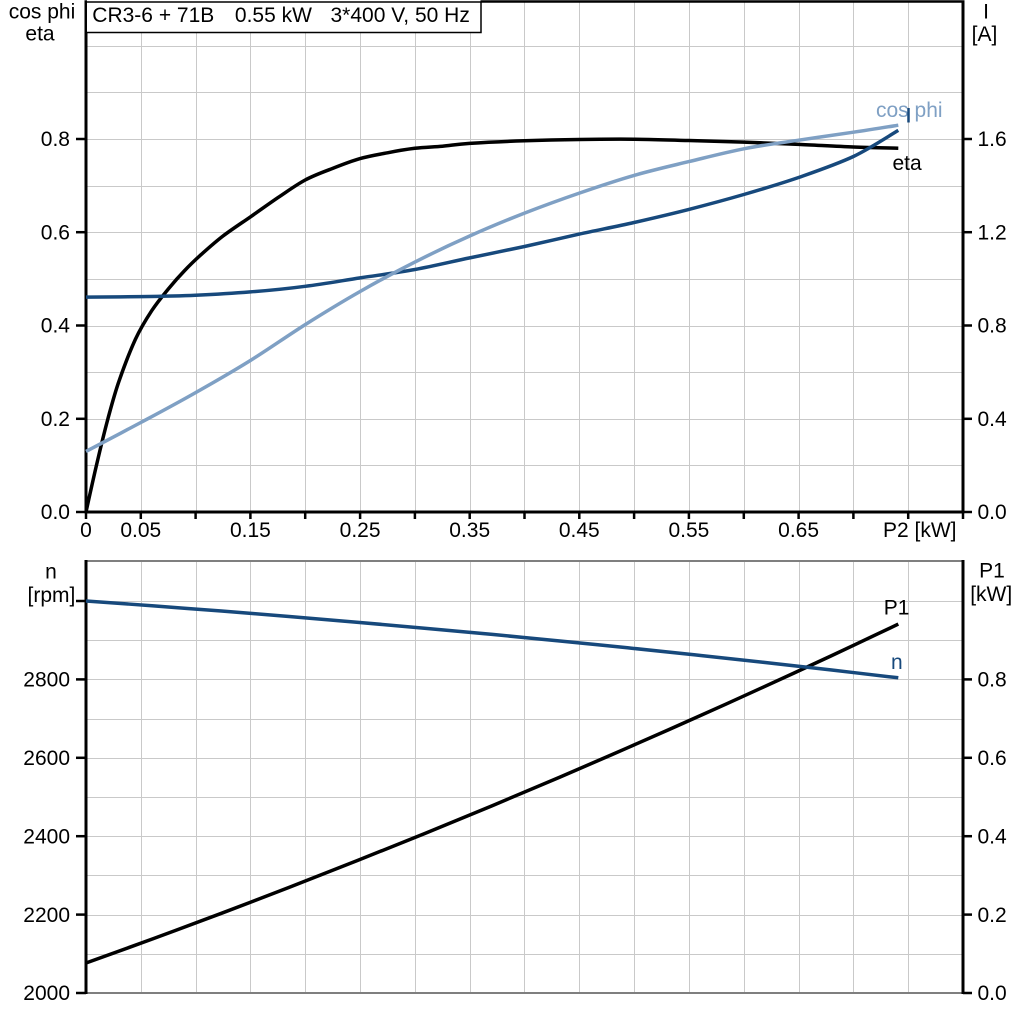  Describe the element at coordinates (46, 915) in the screenshot. I see `svg-text: 2200` at that location.